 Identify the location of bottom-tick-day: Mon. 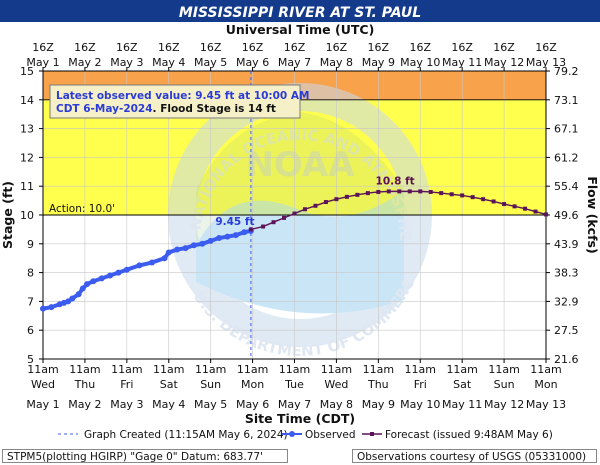
(545, 384).